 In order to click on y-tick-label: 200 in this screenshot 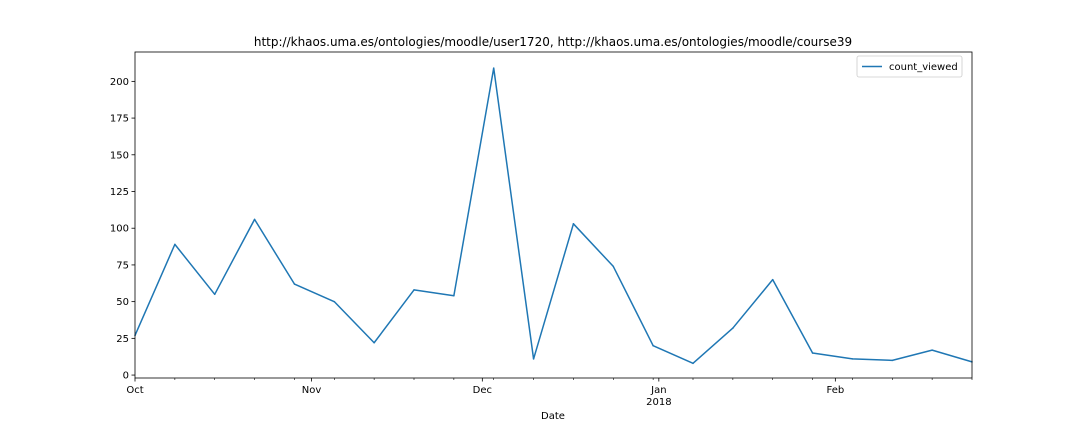, I will do `click(119, 82)`.